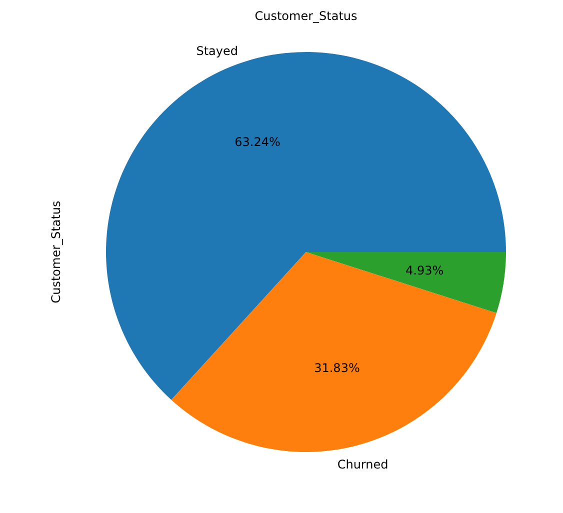 The image size is (563, 513). I want to click on slice-label: Stayed, so click(217, 51).